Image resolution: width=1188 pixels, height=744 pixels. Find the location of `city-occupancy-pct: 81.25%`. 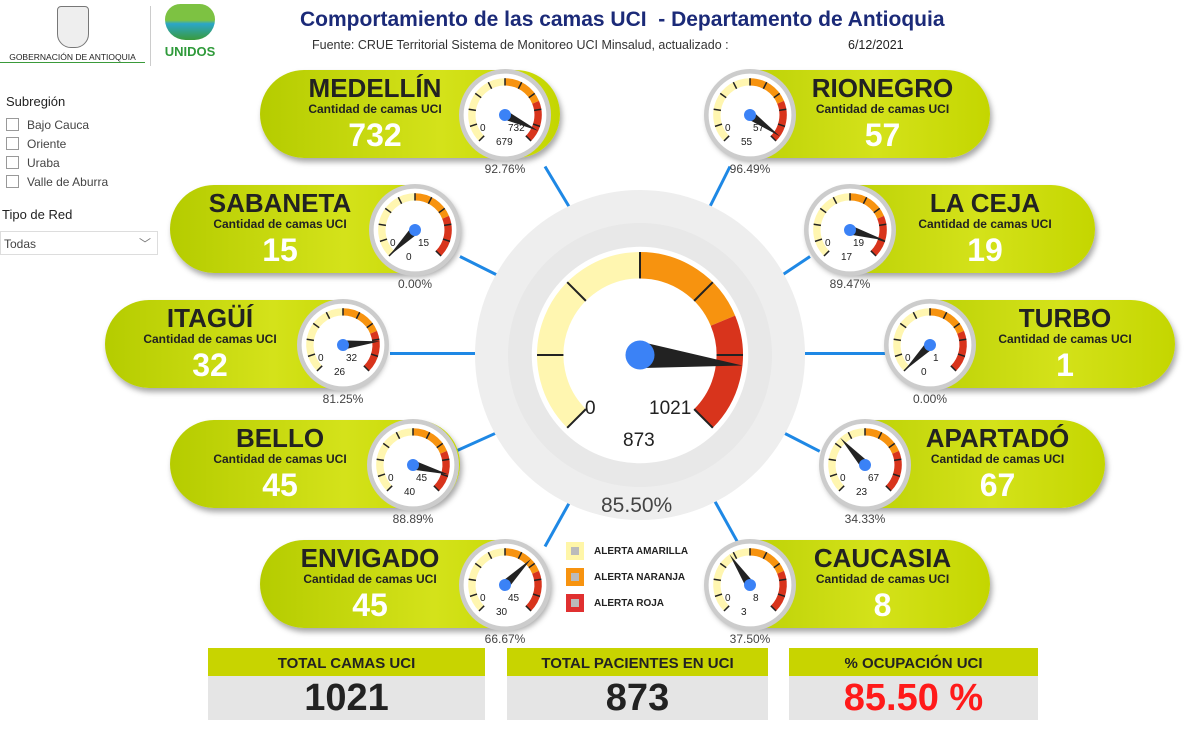

city-occupancy-pct: 81.25% is located at coordinates (343, 399).